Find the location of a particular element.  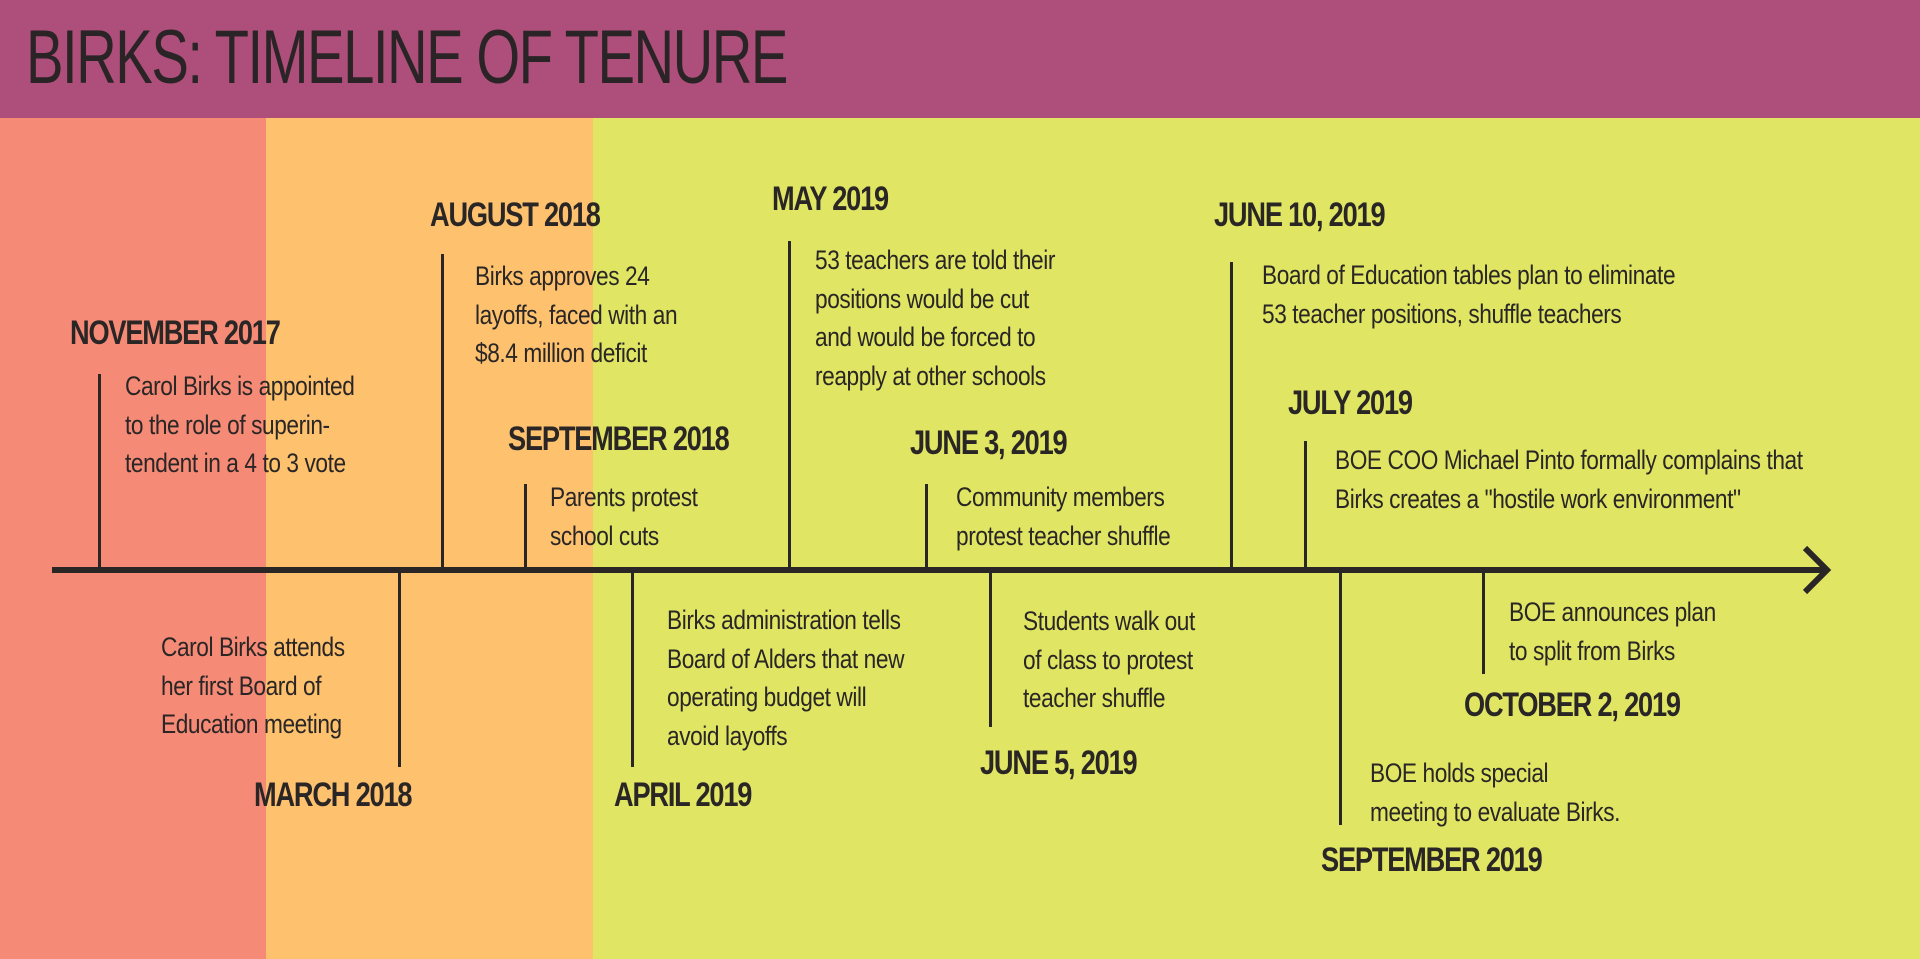

event-tick-jun10-2019 is located at coordinates (1231, 416).